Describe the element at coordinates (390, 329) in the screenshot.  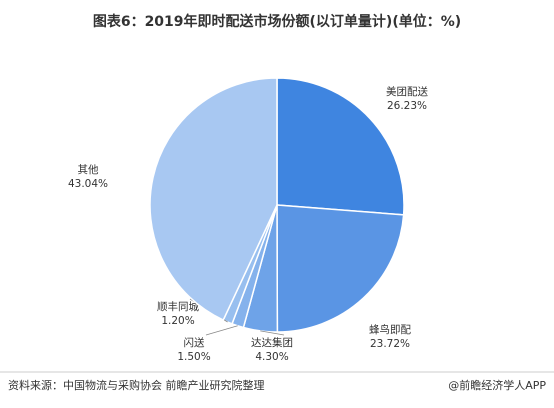
I see `slice-label: 蜂鸟即配` at that location.